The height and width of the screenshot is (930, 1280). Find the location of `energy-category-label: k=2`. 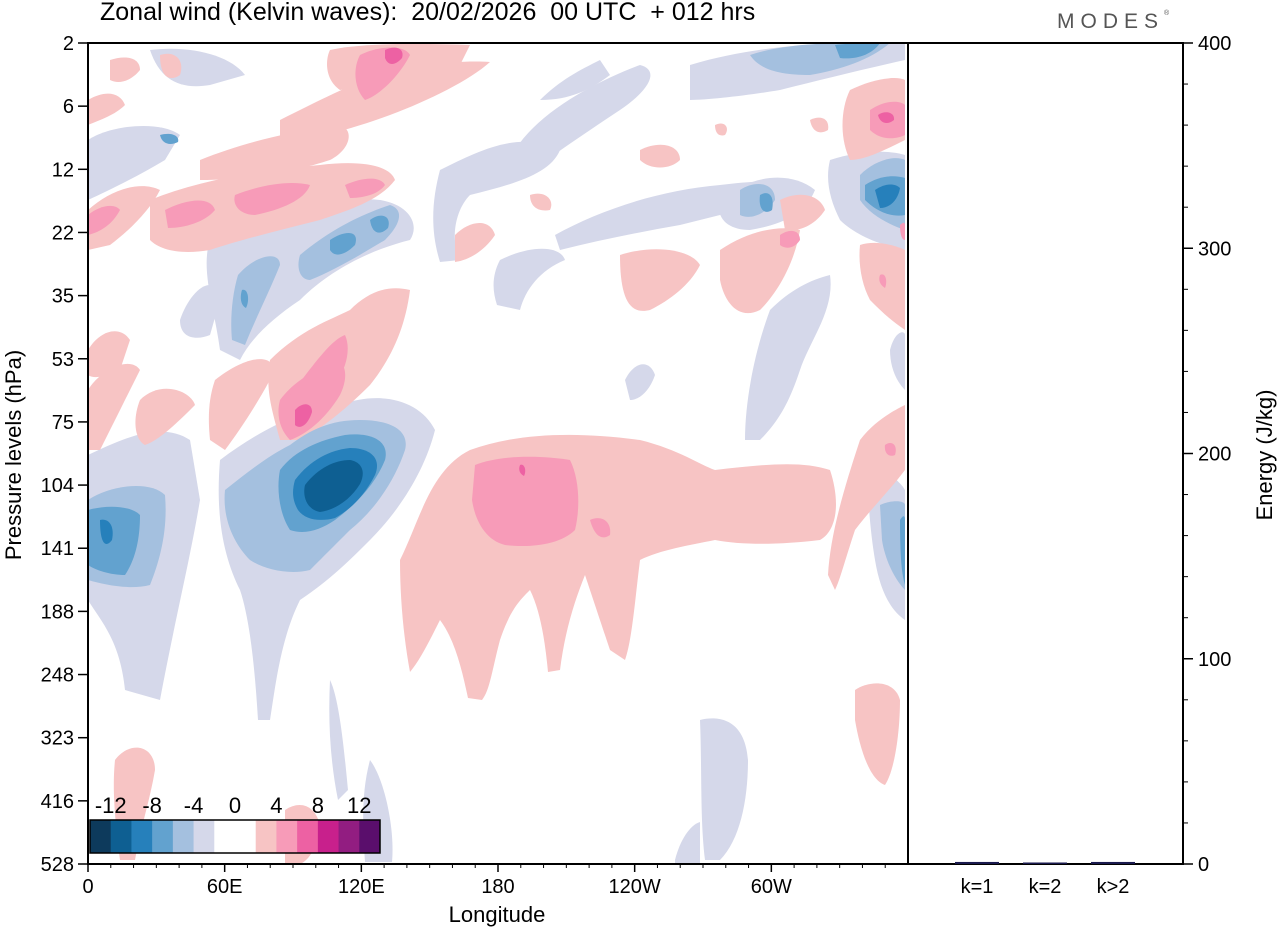

energy-category-label: k=2 is located at coordinates (1045, 887).